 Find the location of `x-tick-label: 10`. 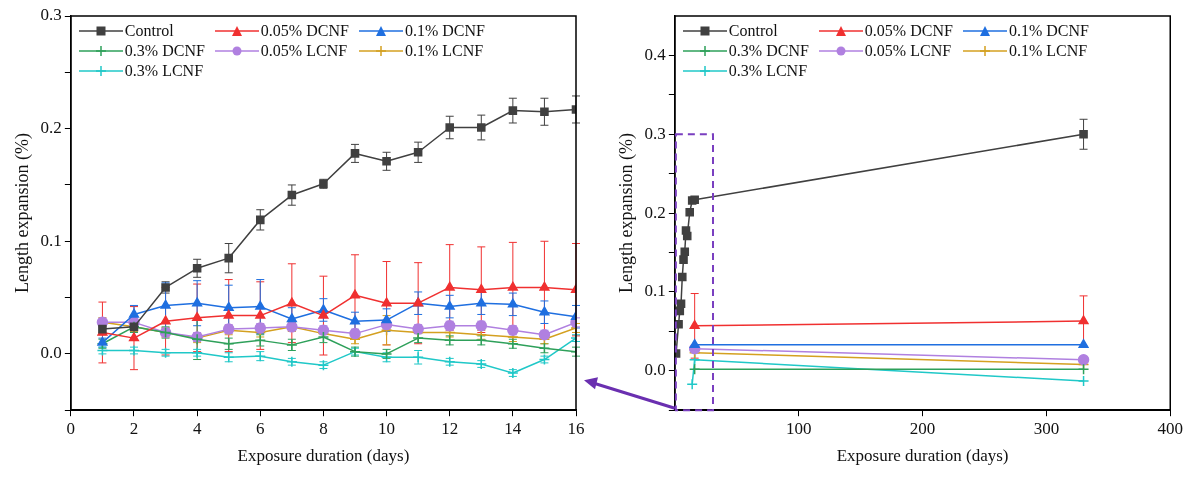

x-tick-label: 10 is located at coordinates (387, 428).